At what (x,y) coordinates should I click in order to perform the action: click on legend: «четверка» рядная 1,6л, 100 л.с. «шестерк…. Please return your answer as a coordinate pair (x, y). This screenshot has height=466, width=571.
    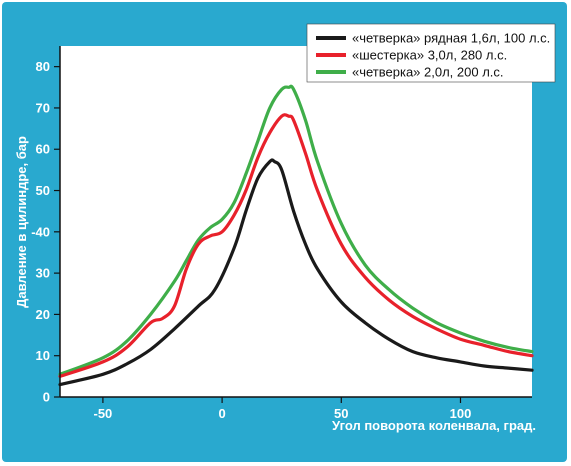
    Looking at the image, I should click on (431, 53).